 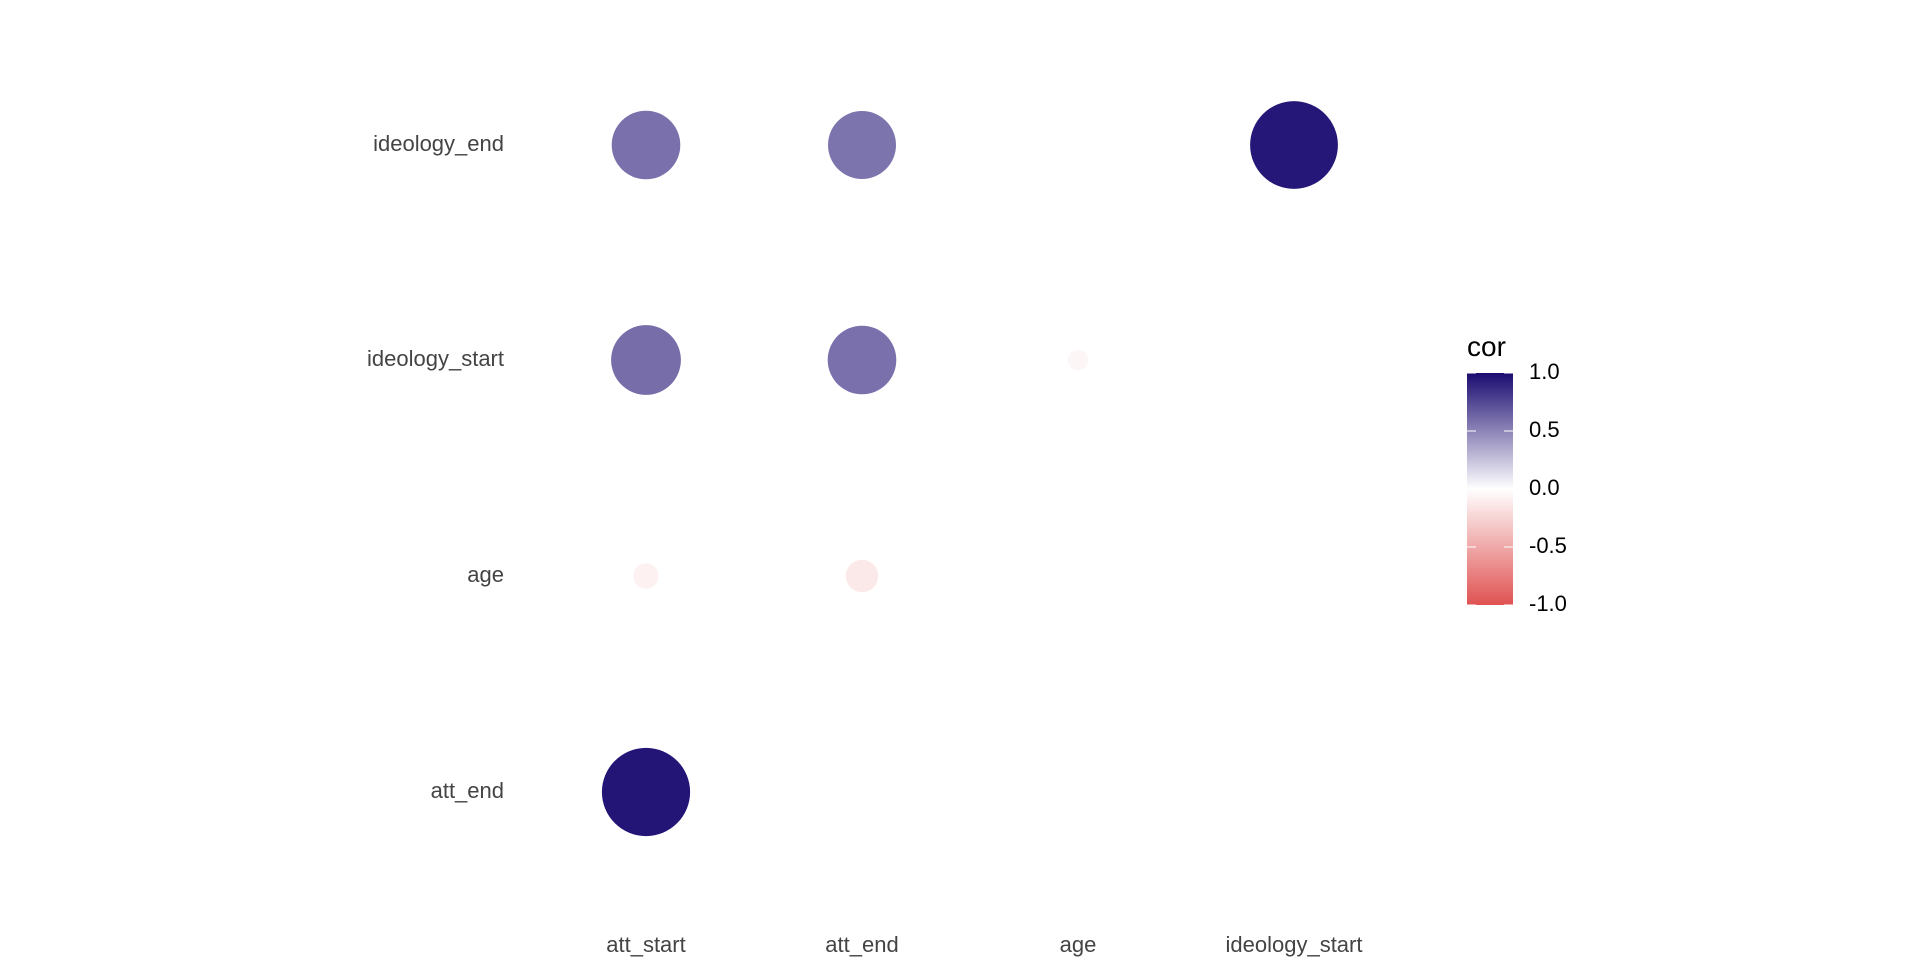 I want to click on legend-tick-label: -1.0, so click(x=1548, y=603).